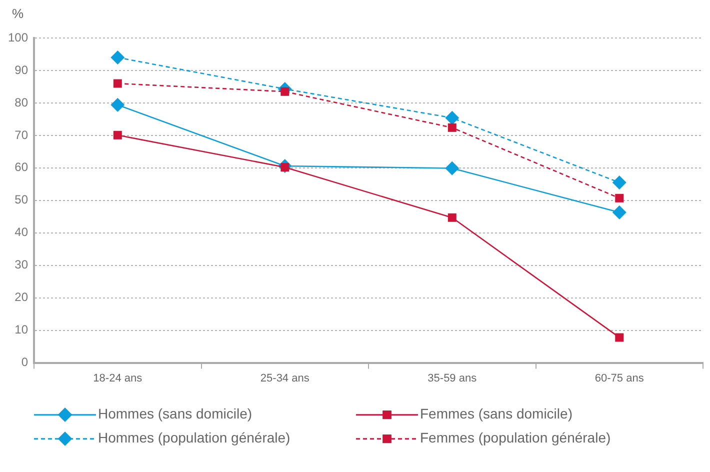  I want to click on x-tick-label: 25-34 ans, so click(285, 378).